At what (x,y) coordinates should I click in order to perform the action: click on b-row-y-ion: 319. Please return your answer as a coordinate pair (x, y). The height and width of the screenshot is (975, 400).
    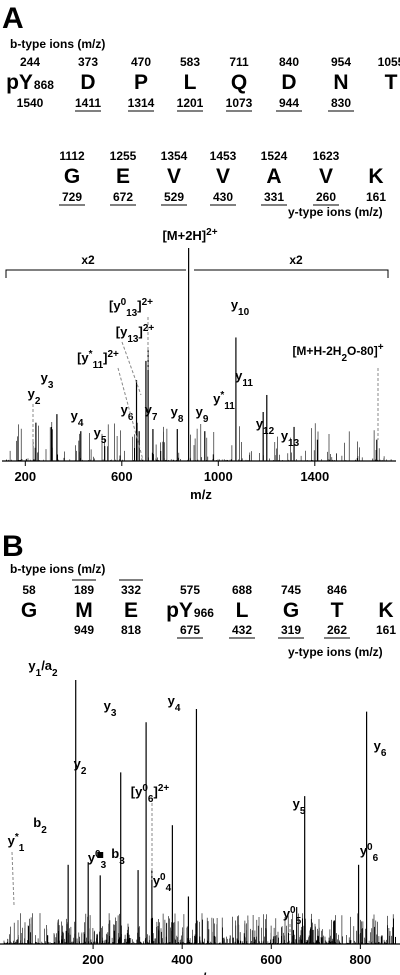
    Looking at the image, I should click on (291, 630).